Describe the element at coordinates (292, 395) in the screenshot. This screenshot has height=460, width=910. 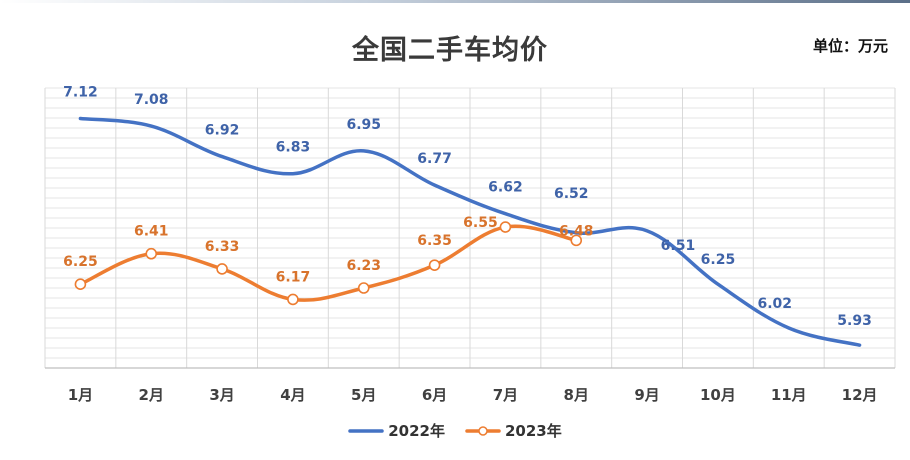
I see `x-tick-label: 4月` at that location.